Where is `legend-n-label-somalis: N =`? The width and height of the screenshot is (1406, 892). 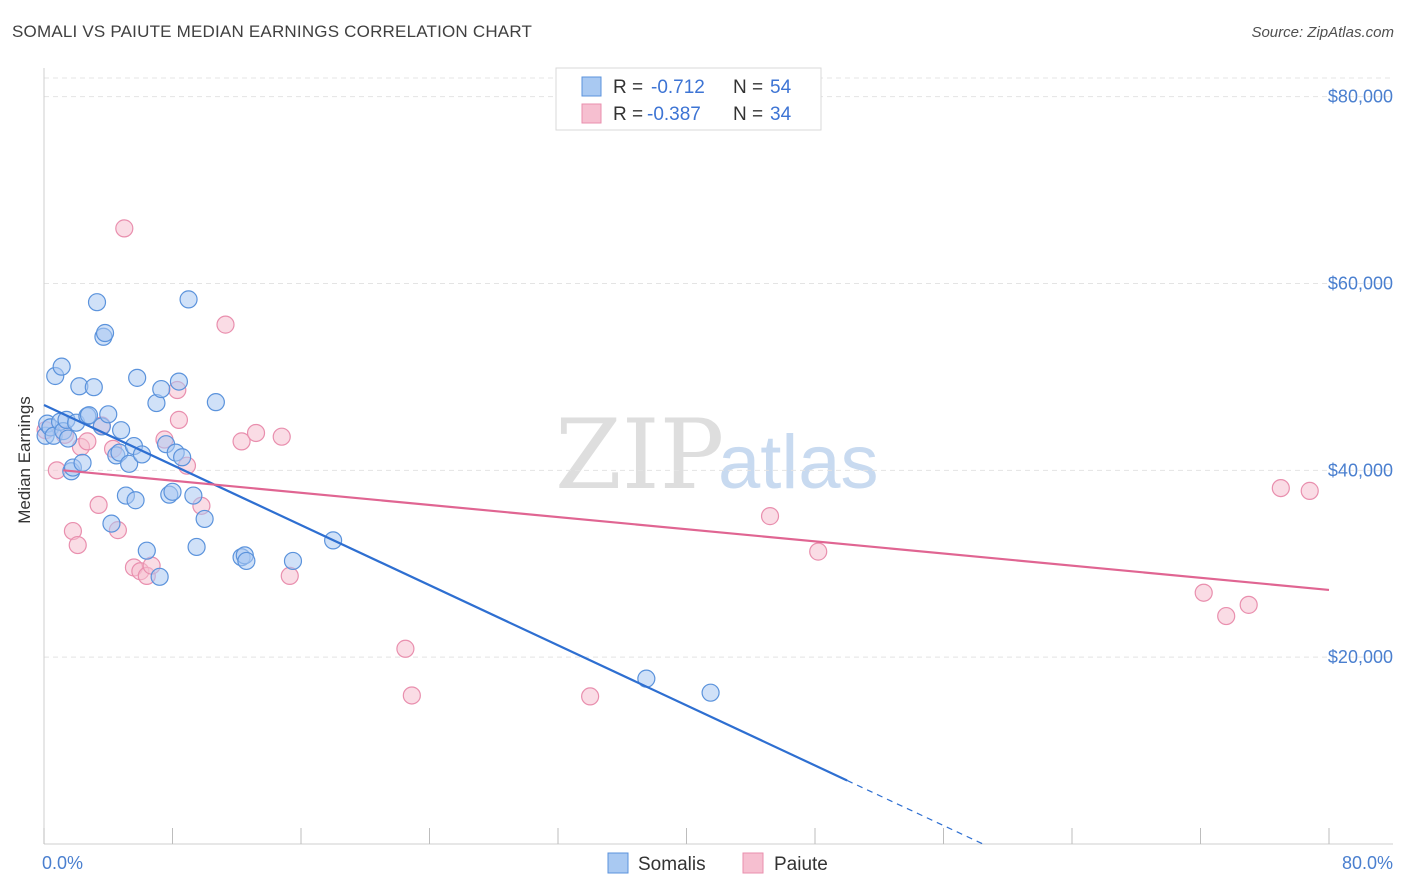
legend-n-label-somalis: N = is located at coordinates (748, 87).